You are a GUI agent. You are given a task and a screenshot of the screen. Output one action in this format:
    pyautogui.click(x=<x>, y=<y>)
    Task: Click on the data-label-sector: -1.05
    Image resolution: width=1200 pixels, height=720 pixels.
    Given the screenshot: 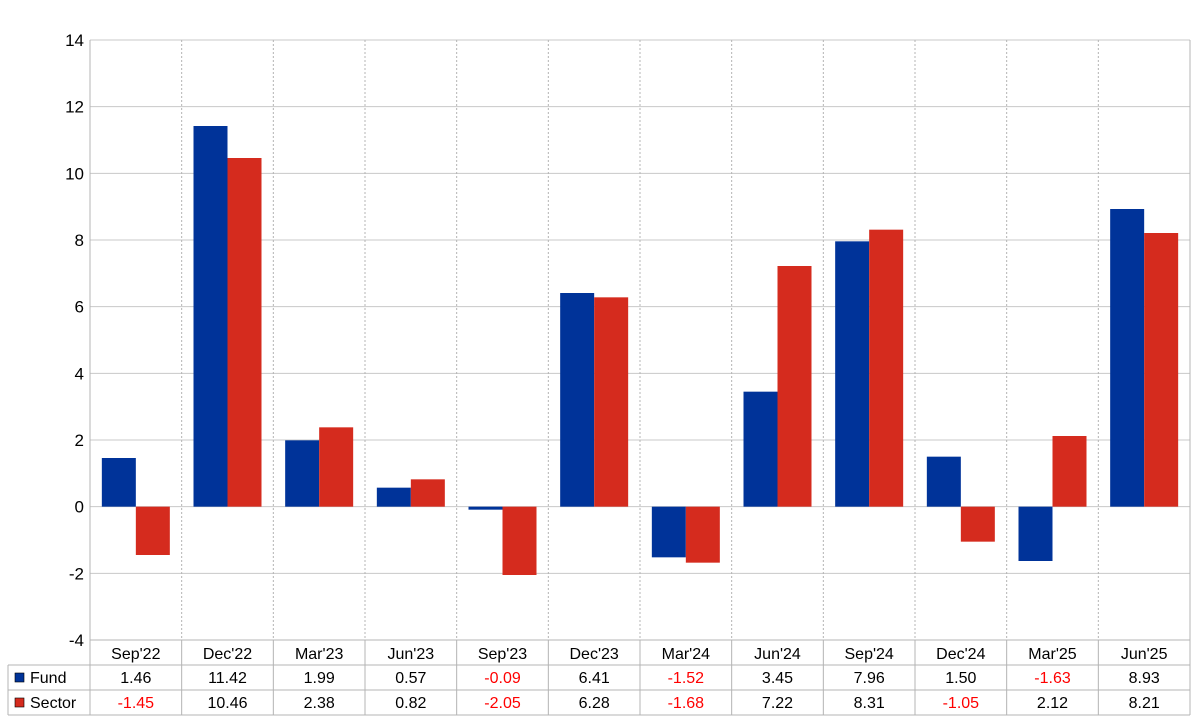 What is the action you would take?
    pyautogui.click(x=961, y=703)
    